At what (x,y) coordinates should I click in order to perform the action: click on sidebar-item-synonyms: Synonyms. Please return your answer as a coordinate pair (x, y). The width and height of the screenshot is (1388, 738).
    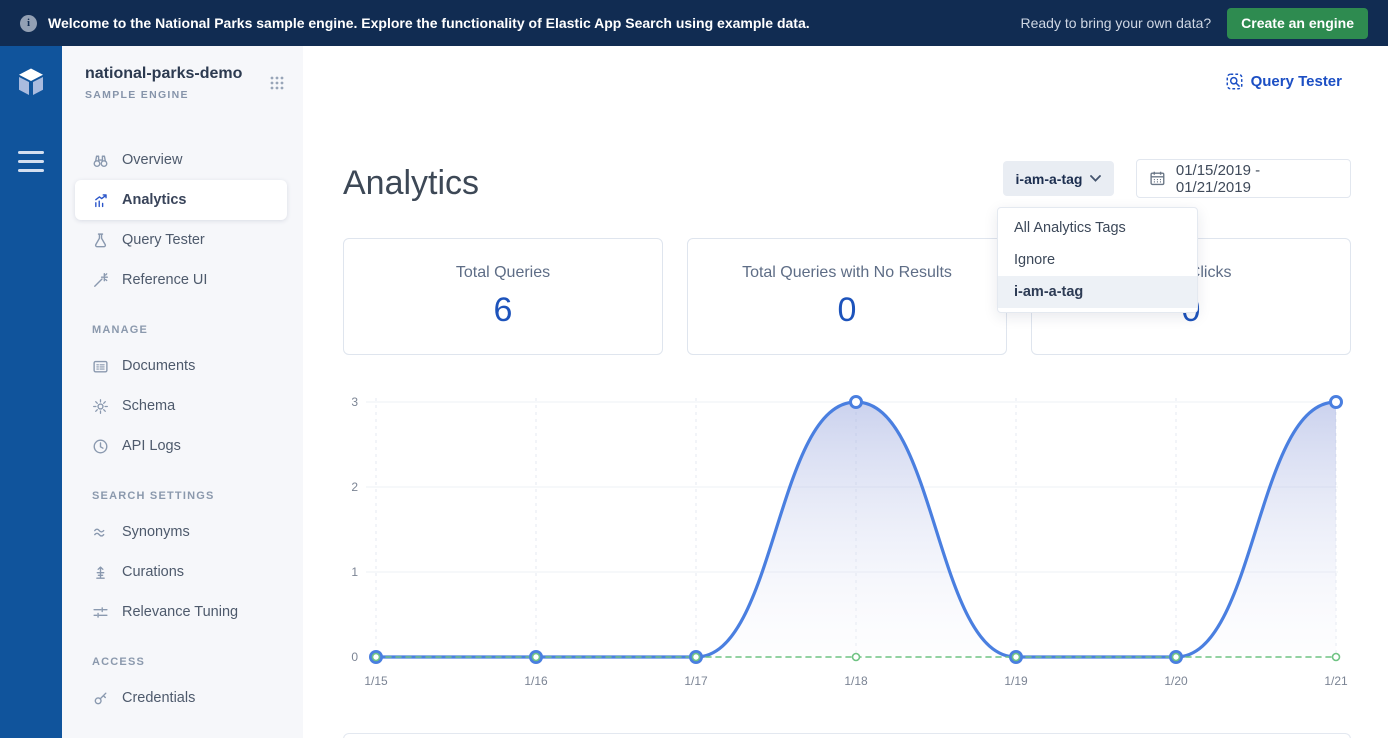
    Looking at the image, I should click on (182, 532).